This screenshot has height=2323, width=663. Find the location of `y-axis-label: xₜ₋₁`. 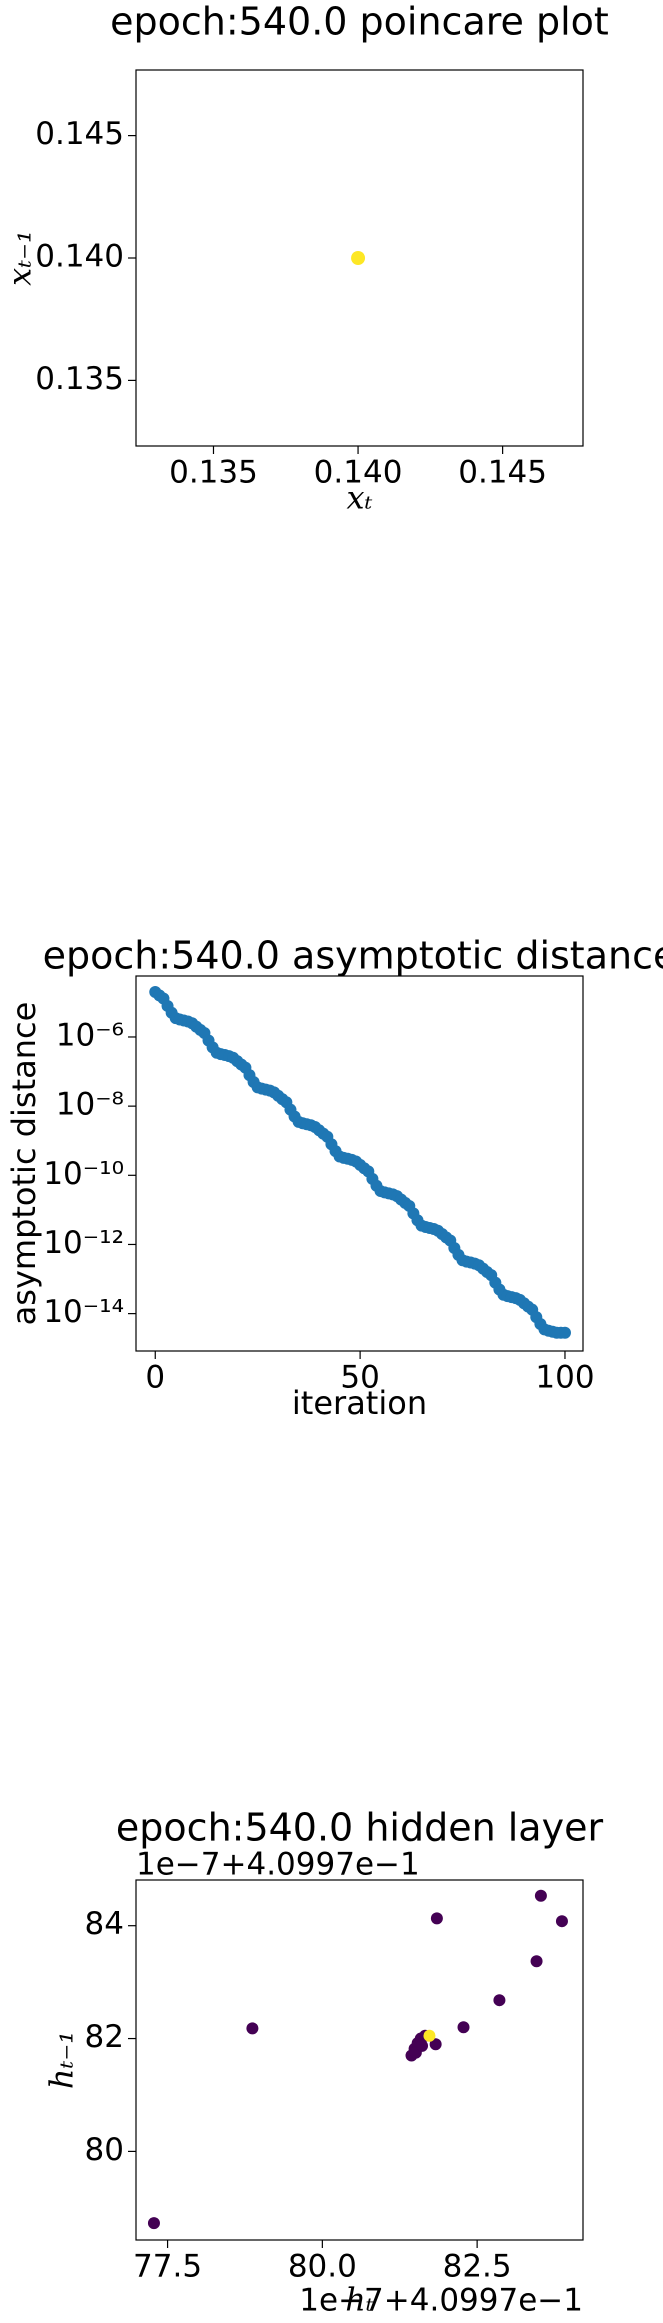

y-axis-label: xₜ₋₁ is located at coordinates (20, 258).